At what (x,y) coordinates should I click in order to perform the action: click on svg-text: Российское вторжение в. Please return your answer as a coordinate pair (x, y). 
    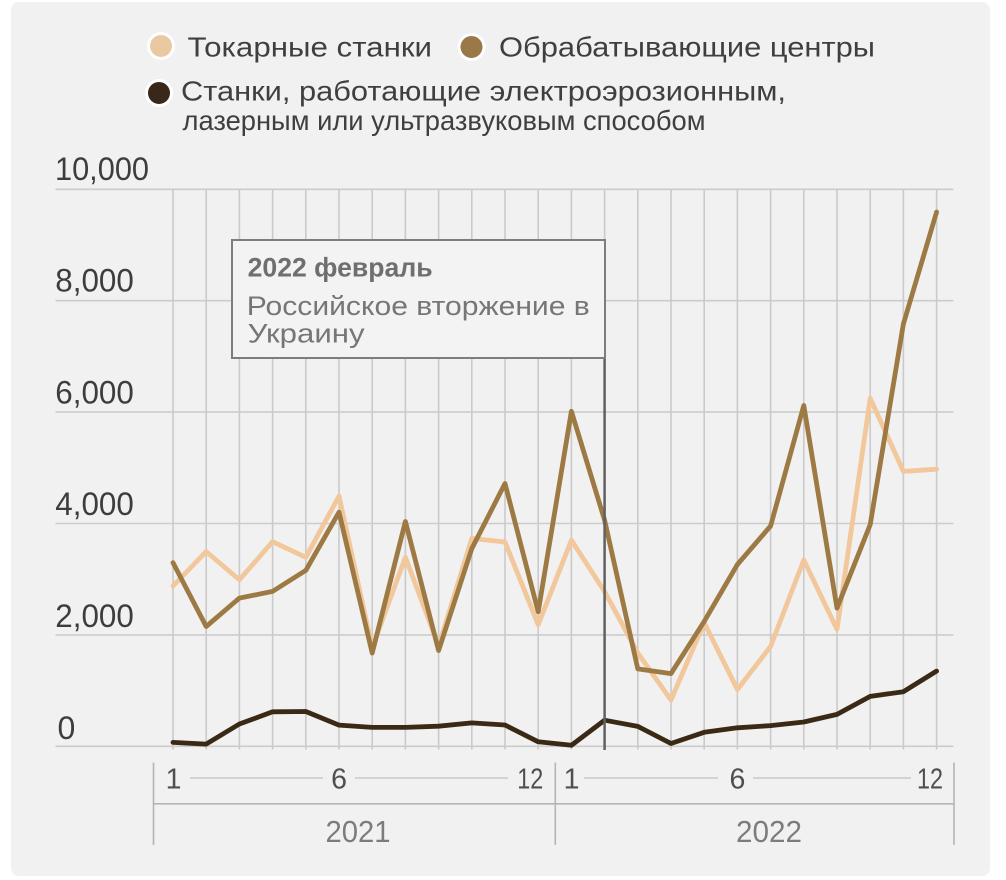
    Looking at the image, I should click on (418, 306).